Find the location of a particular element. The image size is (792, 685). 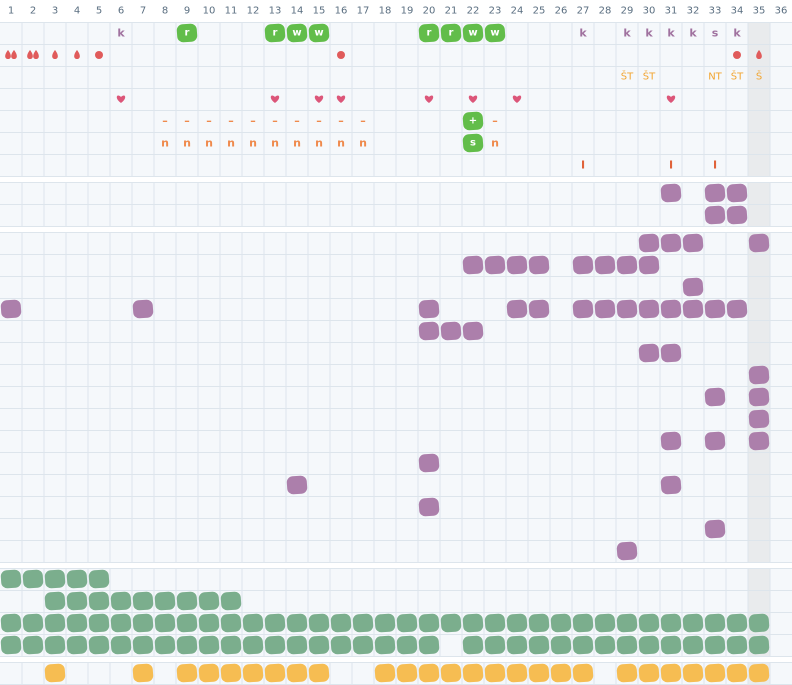

column-header: 30 is located at coordinates (649, 11).